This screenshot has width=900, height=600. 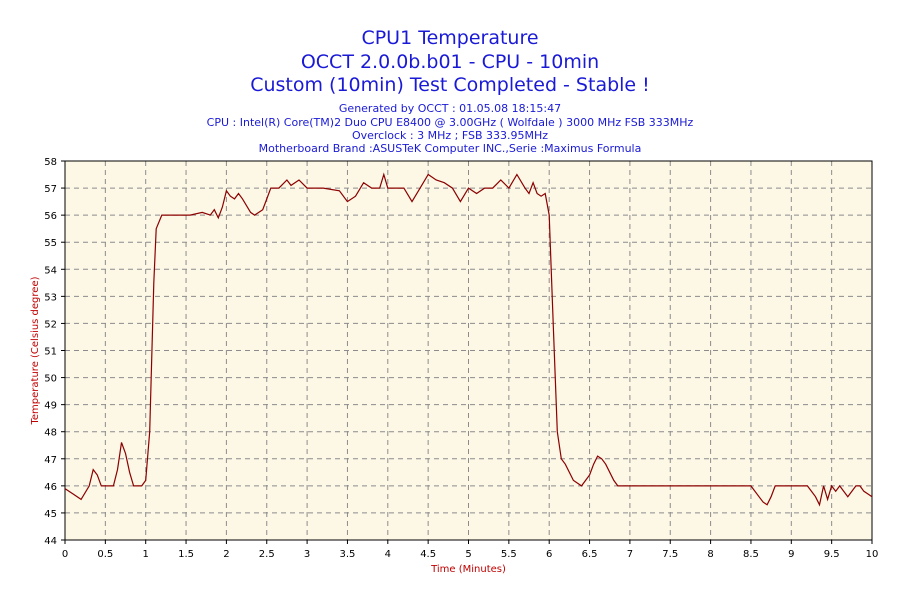 What do you see at coordinates (450, 135) in the screenshot?
I see `overclock-info: Overclock : 3 MHz ; FSB 333.95MHz` at bounding box center [450, 135].